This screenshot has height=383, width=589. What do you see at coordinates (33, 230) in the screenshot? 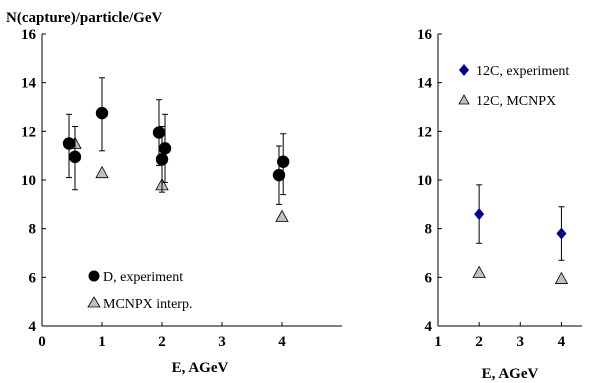
I see `left-y-tick-label: 8` at bounding box center [33, 230].